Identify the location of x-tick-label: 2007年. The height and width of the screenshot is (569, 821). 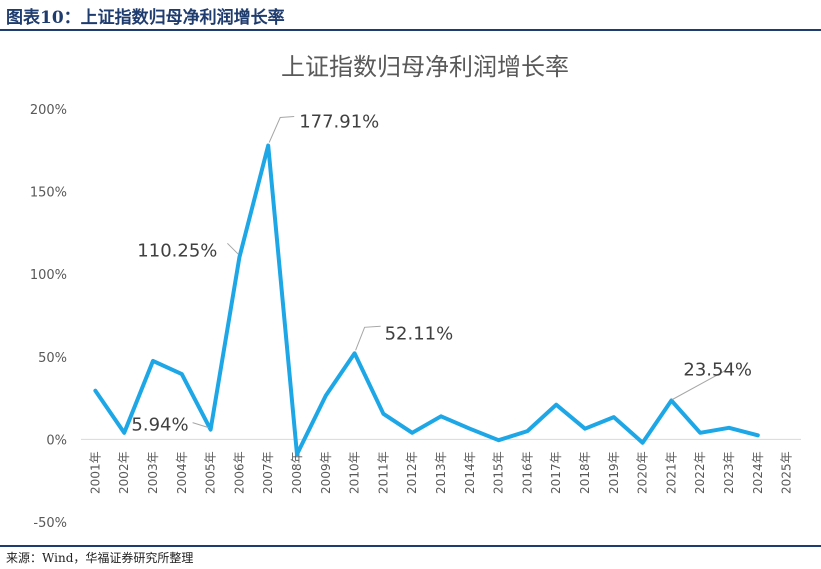
(268, 472).